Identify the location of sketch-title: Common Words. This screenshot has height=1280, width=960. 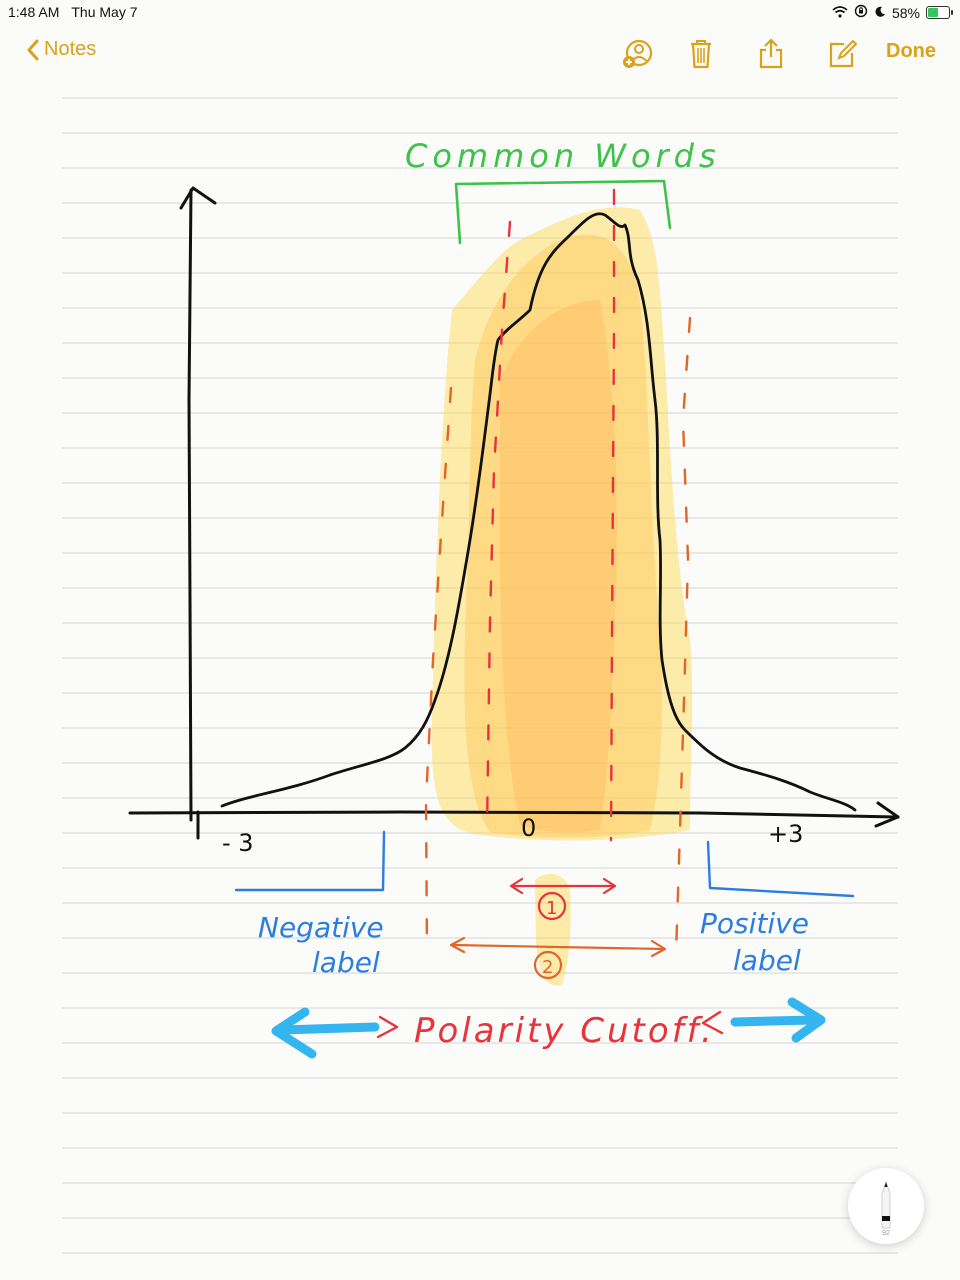
(563, 156).